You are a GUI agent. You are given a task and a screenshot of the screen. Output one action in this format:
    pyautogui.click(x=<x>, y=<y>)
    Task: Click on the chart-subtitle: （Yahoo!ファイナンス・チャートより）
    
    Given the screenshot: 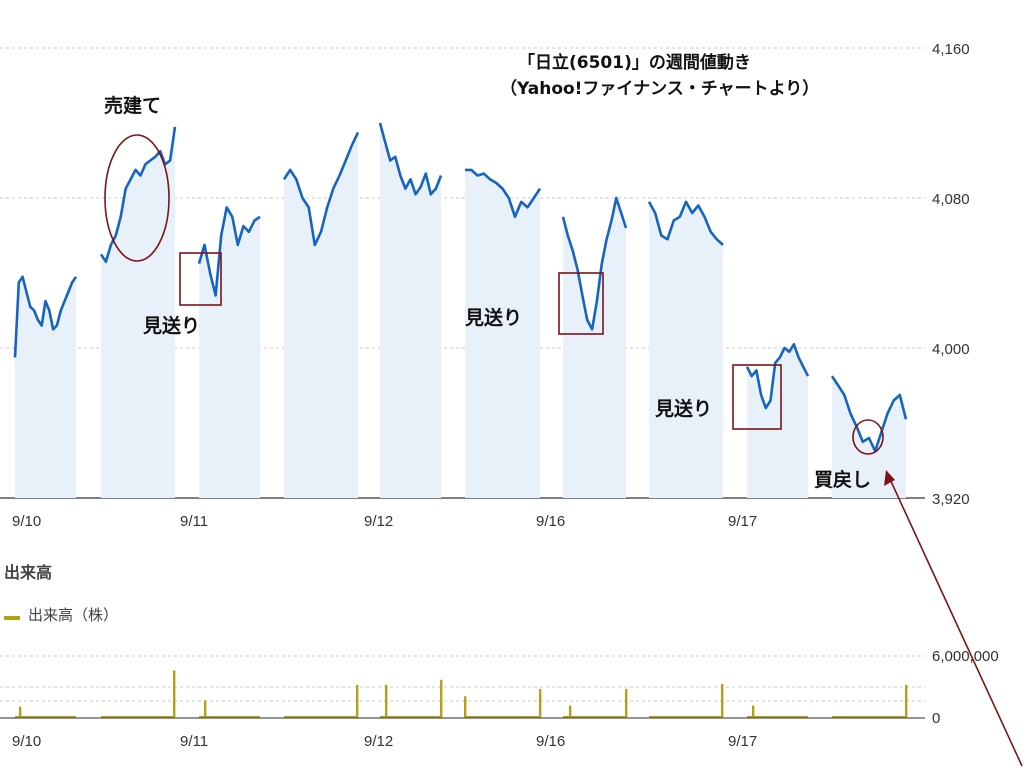 What is the action you would take?
    pyautogui.click(x=659, y=88)
    